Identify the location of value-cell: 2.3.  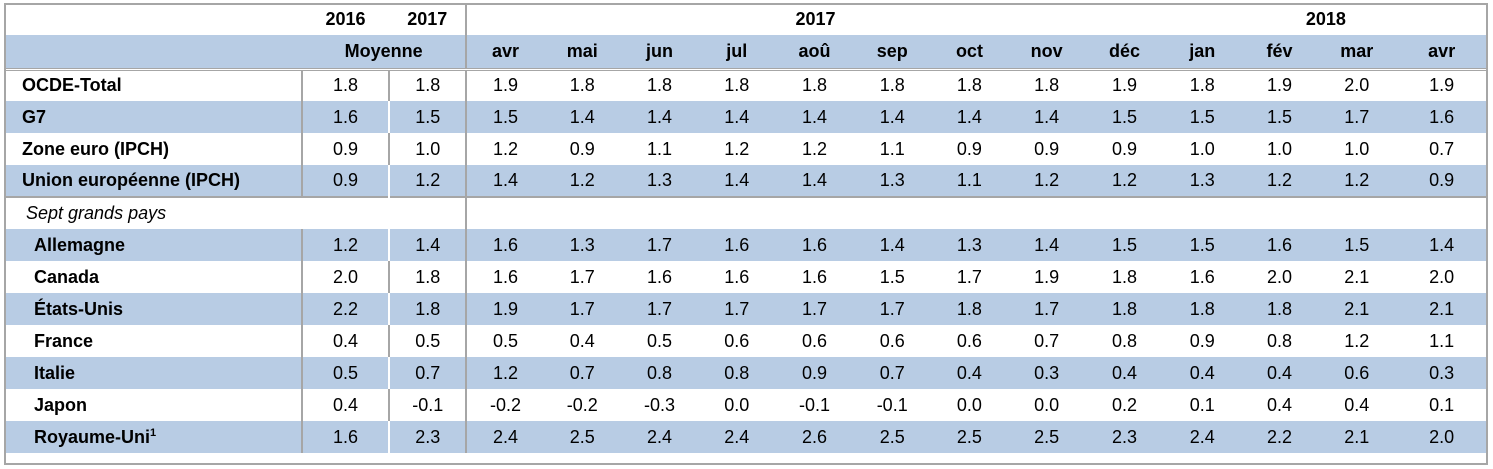
(1124, 437).